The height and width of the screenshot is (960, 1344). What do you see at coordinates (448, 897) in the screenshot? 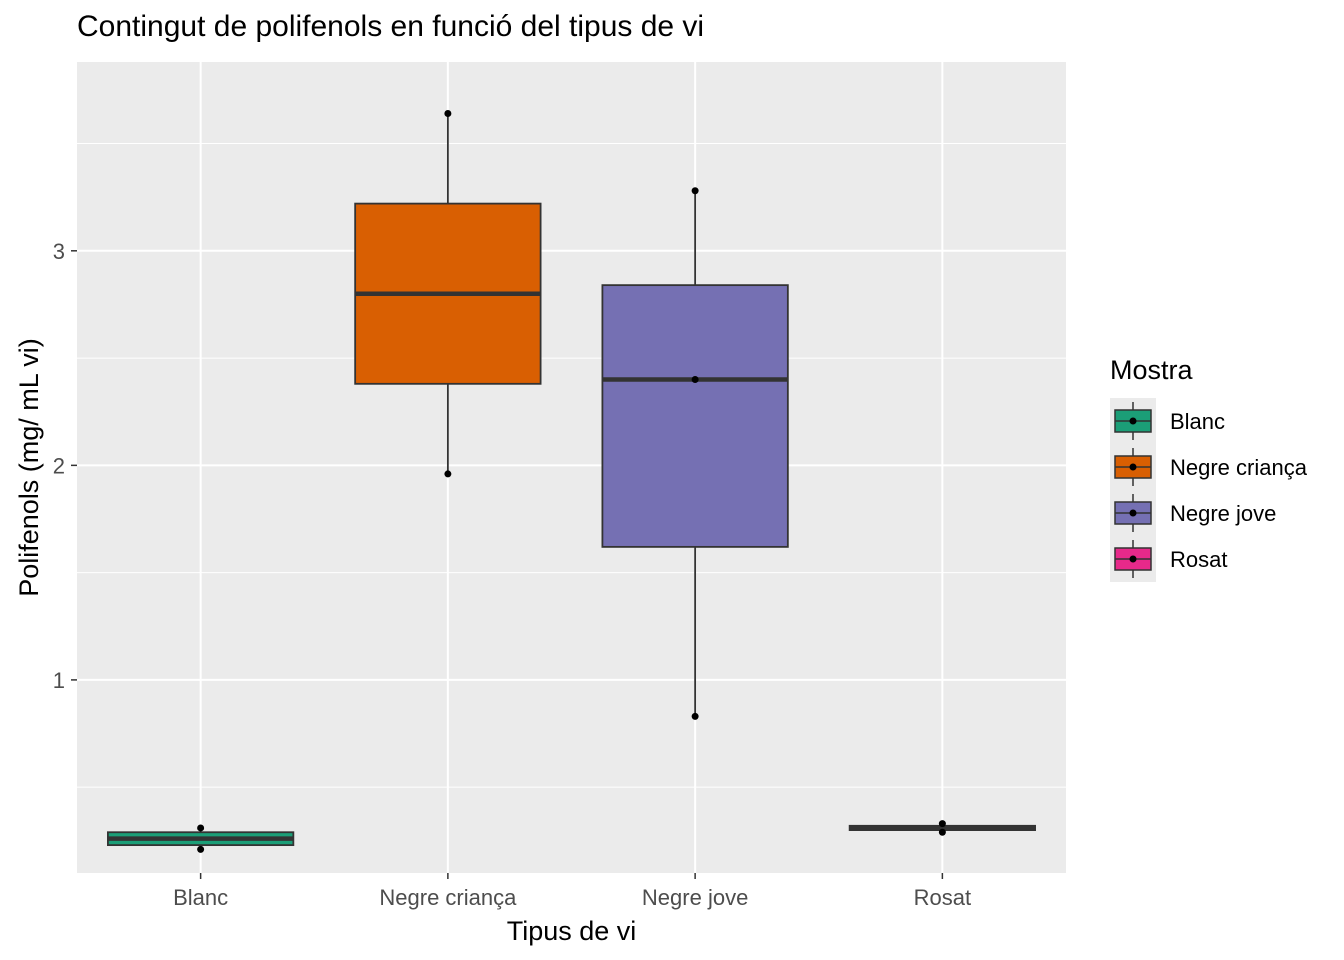
I see `x-tick-label: Negre criança` at bounding box center [448, 897].